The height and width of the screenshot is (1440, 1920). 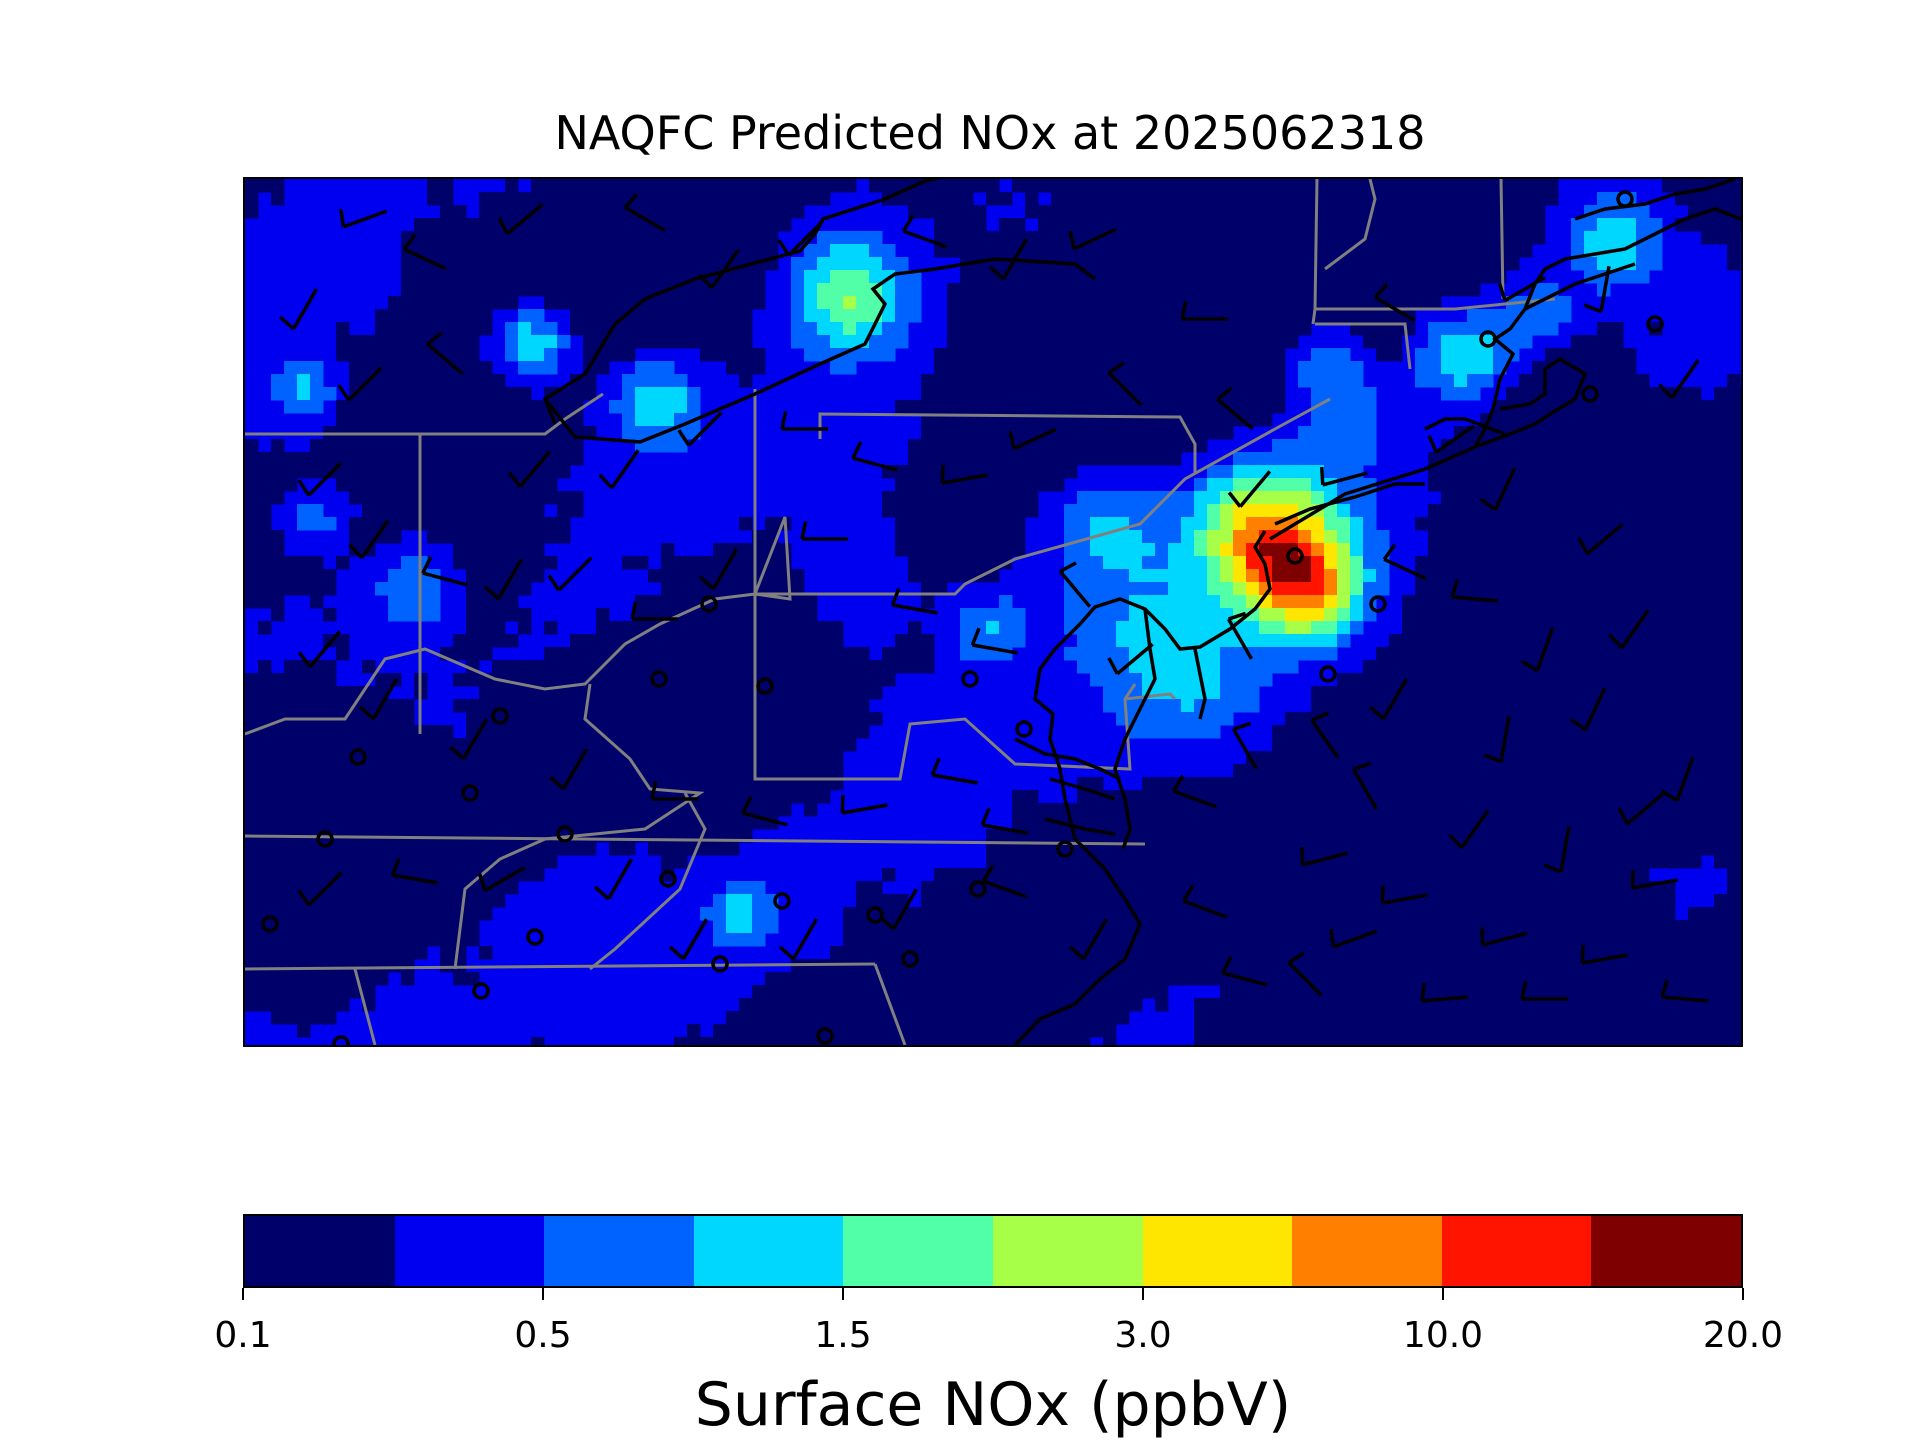 What do you see at coordinates (990, 133) in the screenshot?
I see `map-title: NAQFC Predicted NOx at 2025062318` at bounding box center [990, 133].